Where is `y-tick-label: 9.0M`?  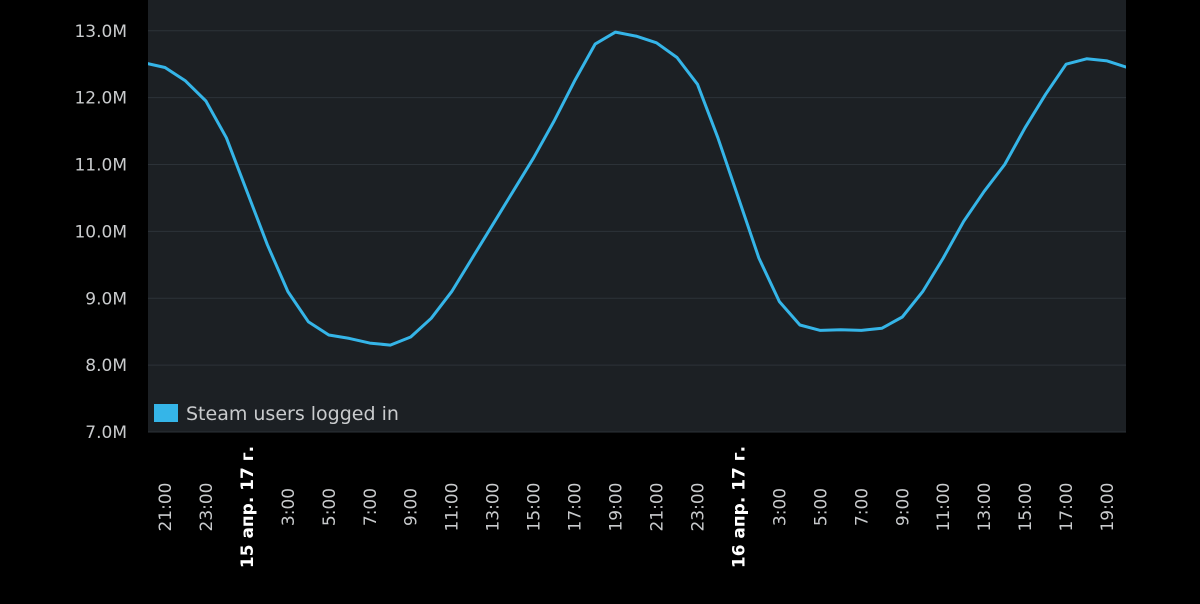 y-tick-label: 9.0M is located at coordinates (106, 299).